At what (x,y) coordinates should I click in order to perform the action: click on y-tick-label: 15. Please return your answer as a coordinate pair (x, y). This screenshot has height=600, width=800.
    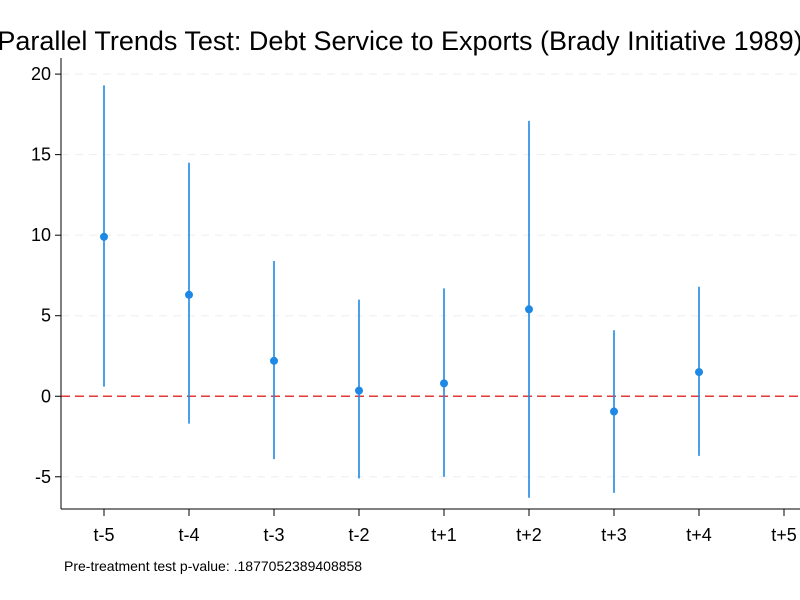
    Looking at the image, I should click on (41, 155).